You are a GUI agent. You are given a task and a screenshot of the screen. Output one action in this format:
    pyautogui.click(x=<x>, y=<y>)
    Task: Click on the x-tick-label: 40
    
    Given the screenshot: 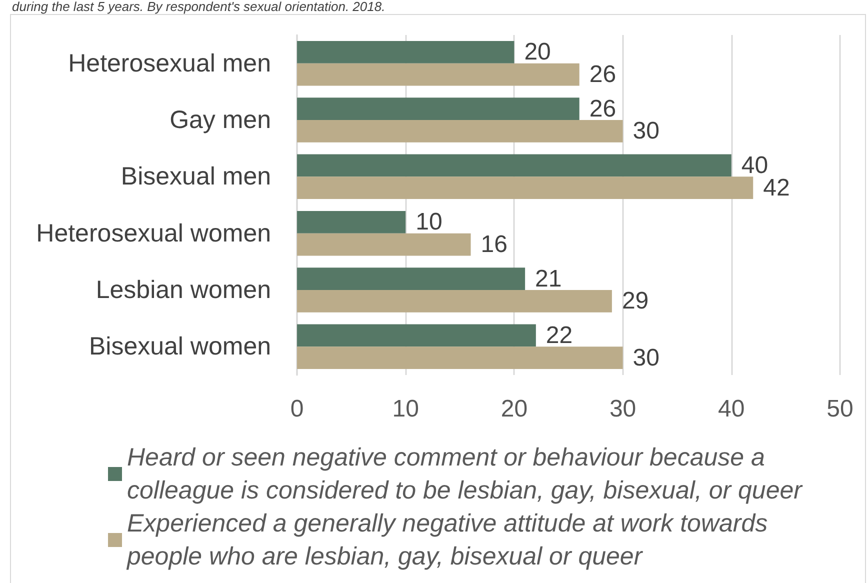 What is the action you would take?
    pyautogui.click(x=731, y=409)
    